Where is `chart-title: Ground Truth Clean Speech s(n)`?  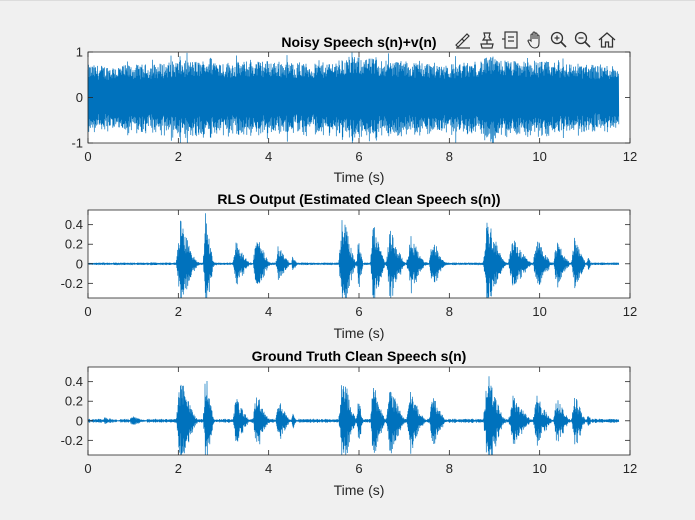 chart-title: Ground Truth Clean Speech s(n) is located at coordinates (359, 356).